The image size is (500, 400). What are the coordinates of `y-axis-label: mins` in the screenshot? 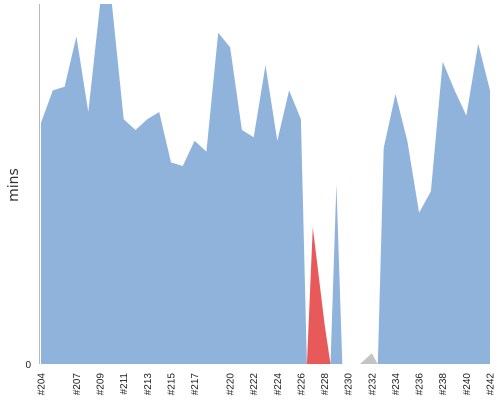 It's located at (14, 185).